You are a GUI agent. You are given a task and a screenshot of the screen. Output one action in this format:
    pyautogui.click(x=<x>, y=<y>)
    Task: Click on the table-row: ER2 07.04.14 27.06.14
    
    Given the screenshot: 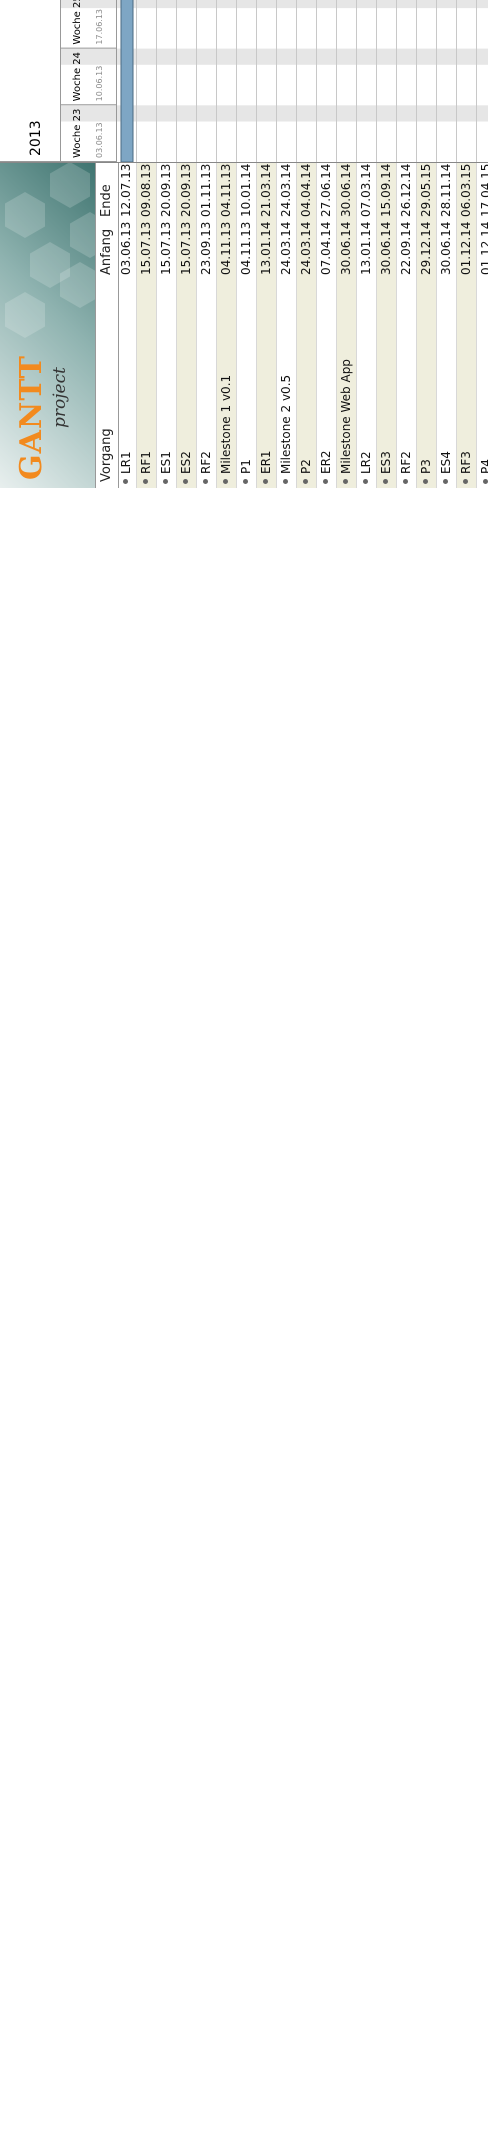 What is the action you would take?
    pyautogui.click(x=327, y=325)
    